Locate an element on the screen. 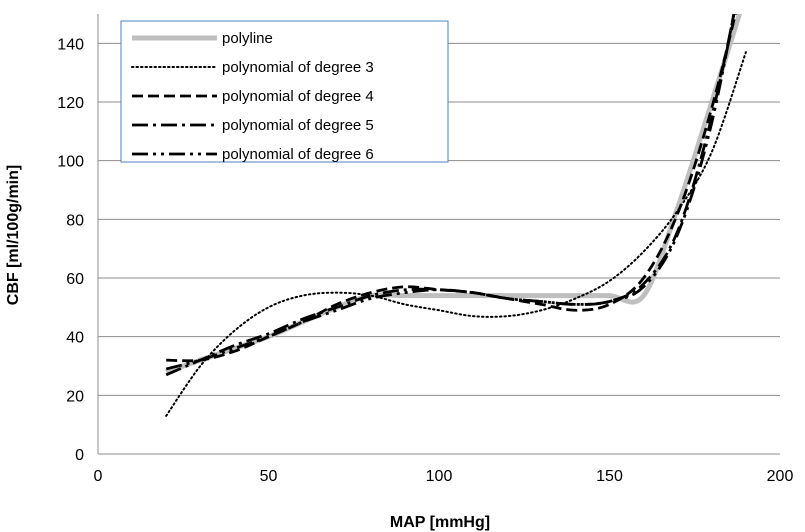 The height and width of the screenshot is (532, 805). y-tick-label: 140 is located at coordinates (70, 44).